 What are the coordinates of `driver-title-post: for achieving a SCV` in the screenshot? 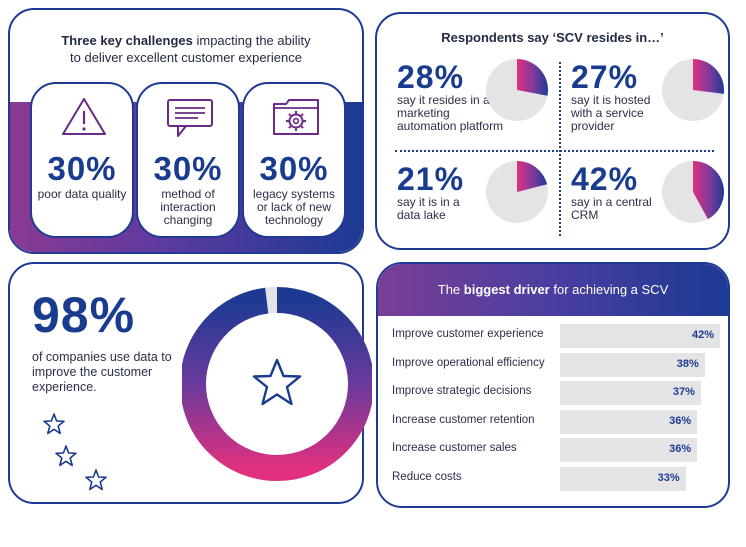 It's located at (609, 289).